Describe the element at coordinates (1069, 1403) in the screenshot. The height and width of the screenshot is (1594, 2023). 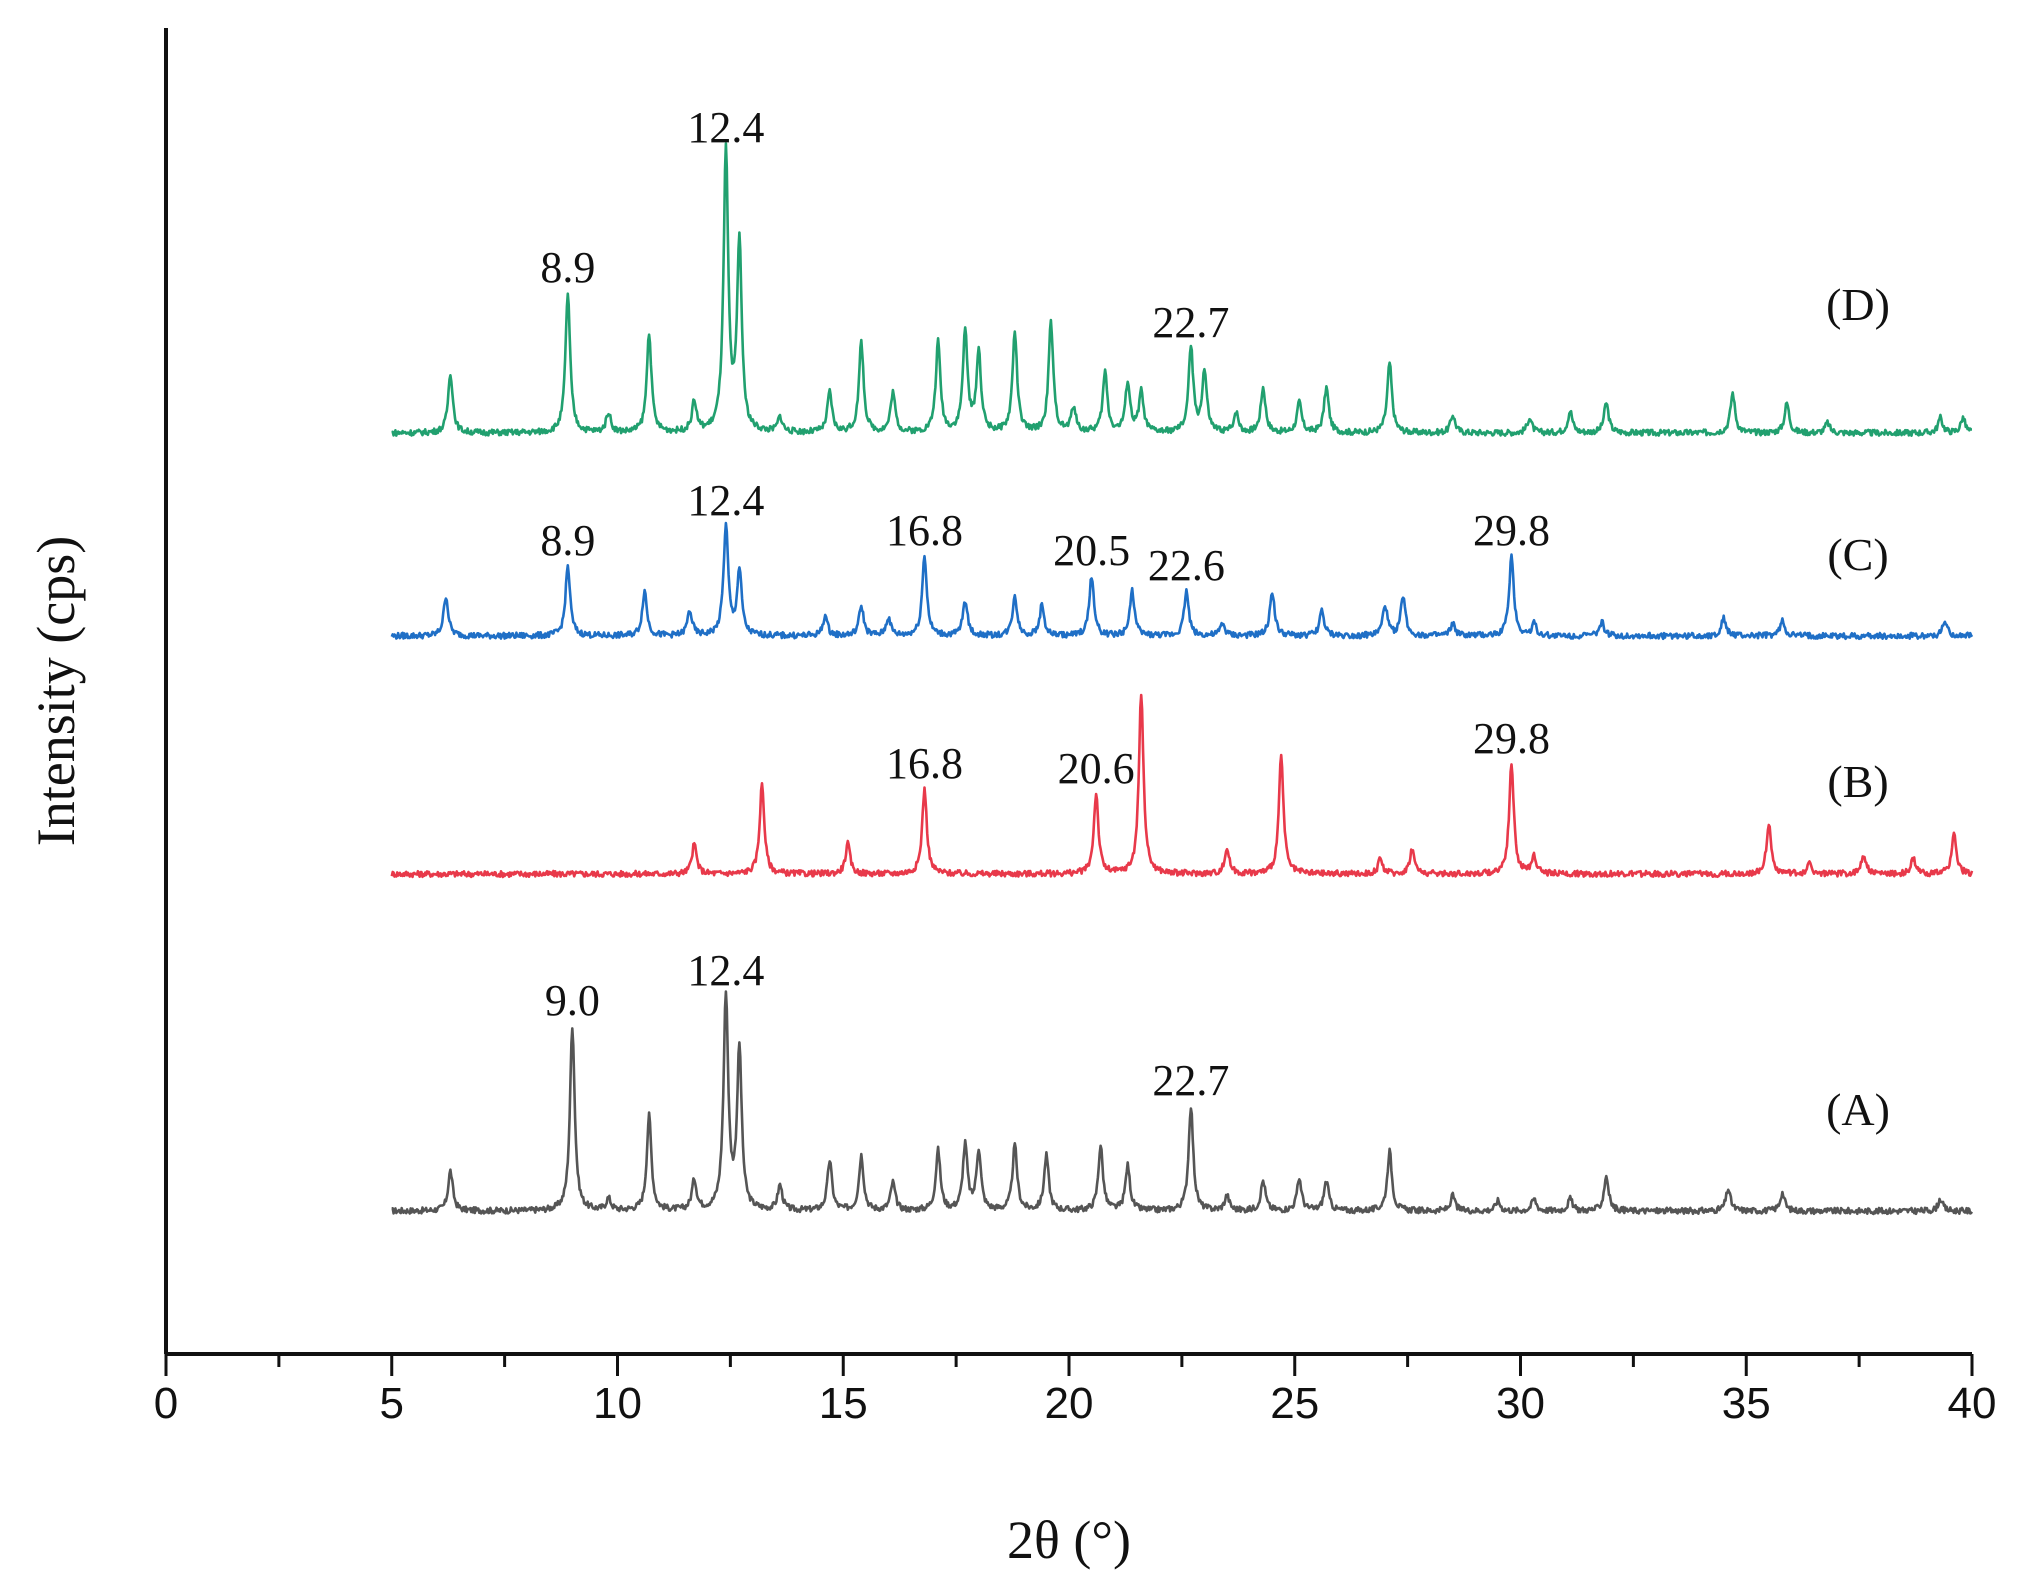
I see `x-tick-label: 20` at that location.